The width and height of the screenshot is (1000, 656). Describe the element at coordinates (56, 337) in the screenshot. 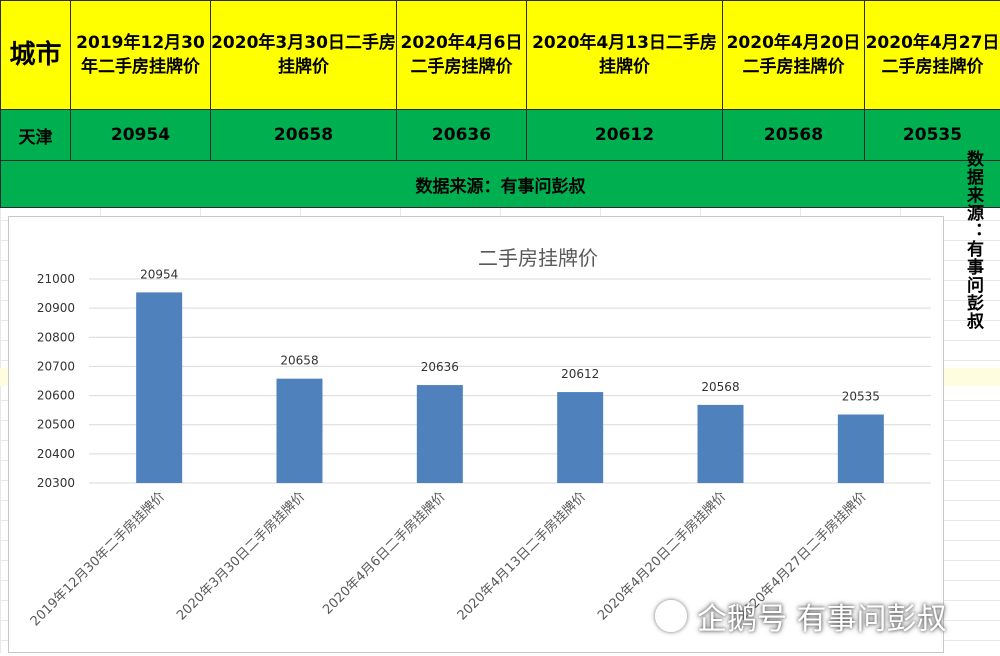

I see `y-tick-label: 20800` at that location.